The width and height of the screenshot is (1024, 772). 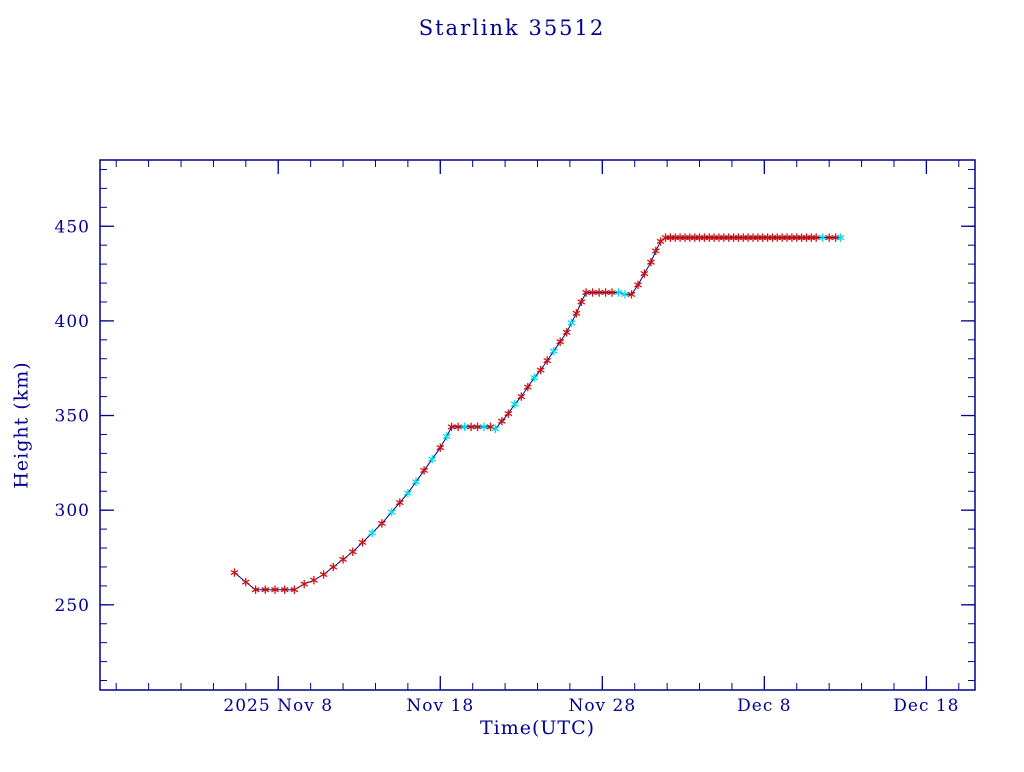 What do you see at coordinates (278, 706) in the screenshot?
I see `x-tick-label: 2025 Nov 8` at bounding box center [278, 706].